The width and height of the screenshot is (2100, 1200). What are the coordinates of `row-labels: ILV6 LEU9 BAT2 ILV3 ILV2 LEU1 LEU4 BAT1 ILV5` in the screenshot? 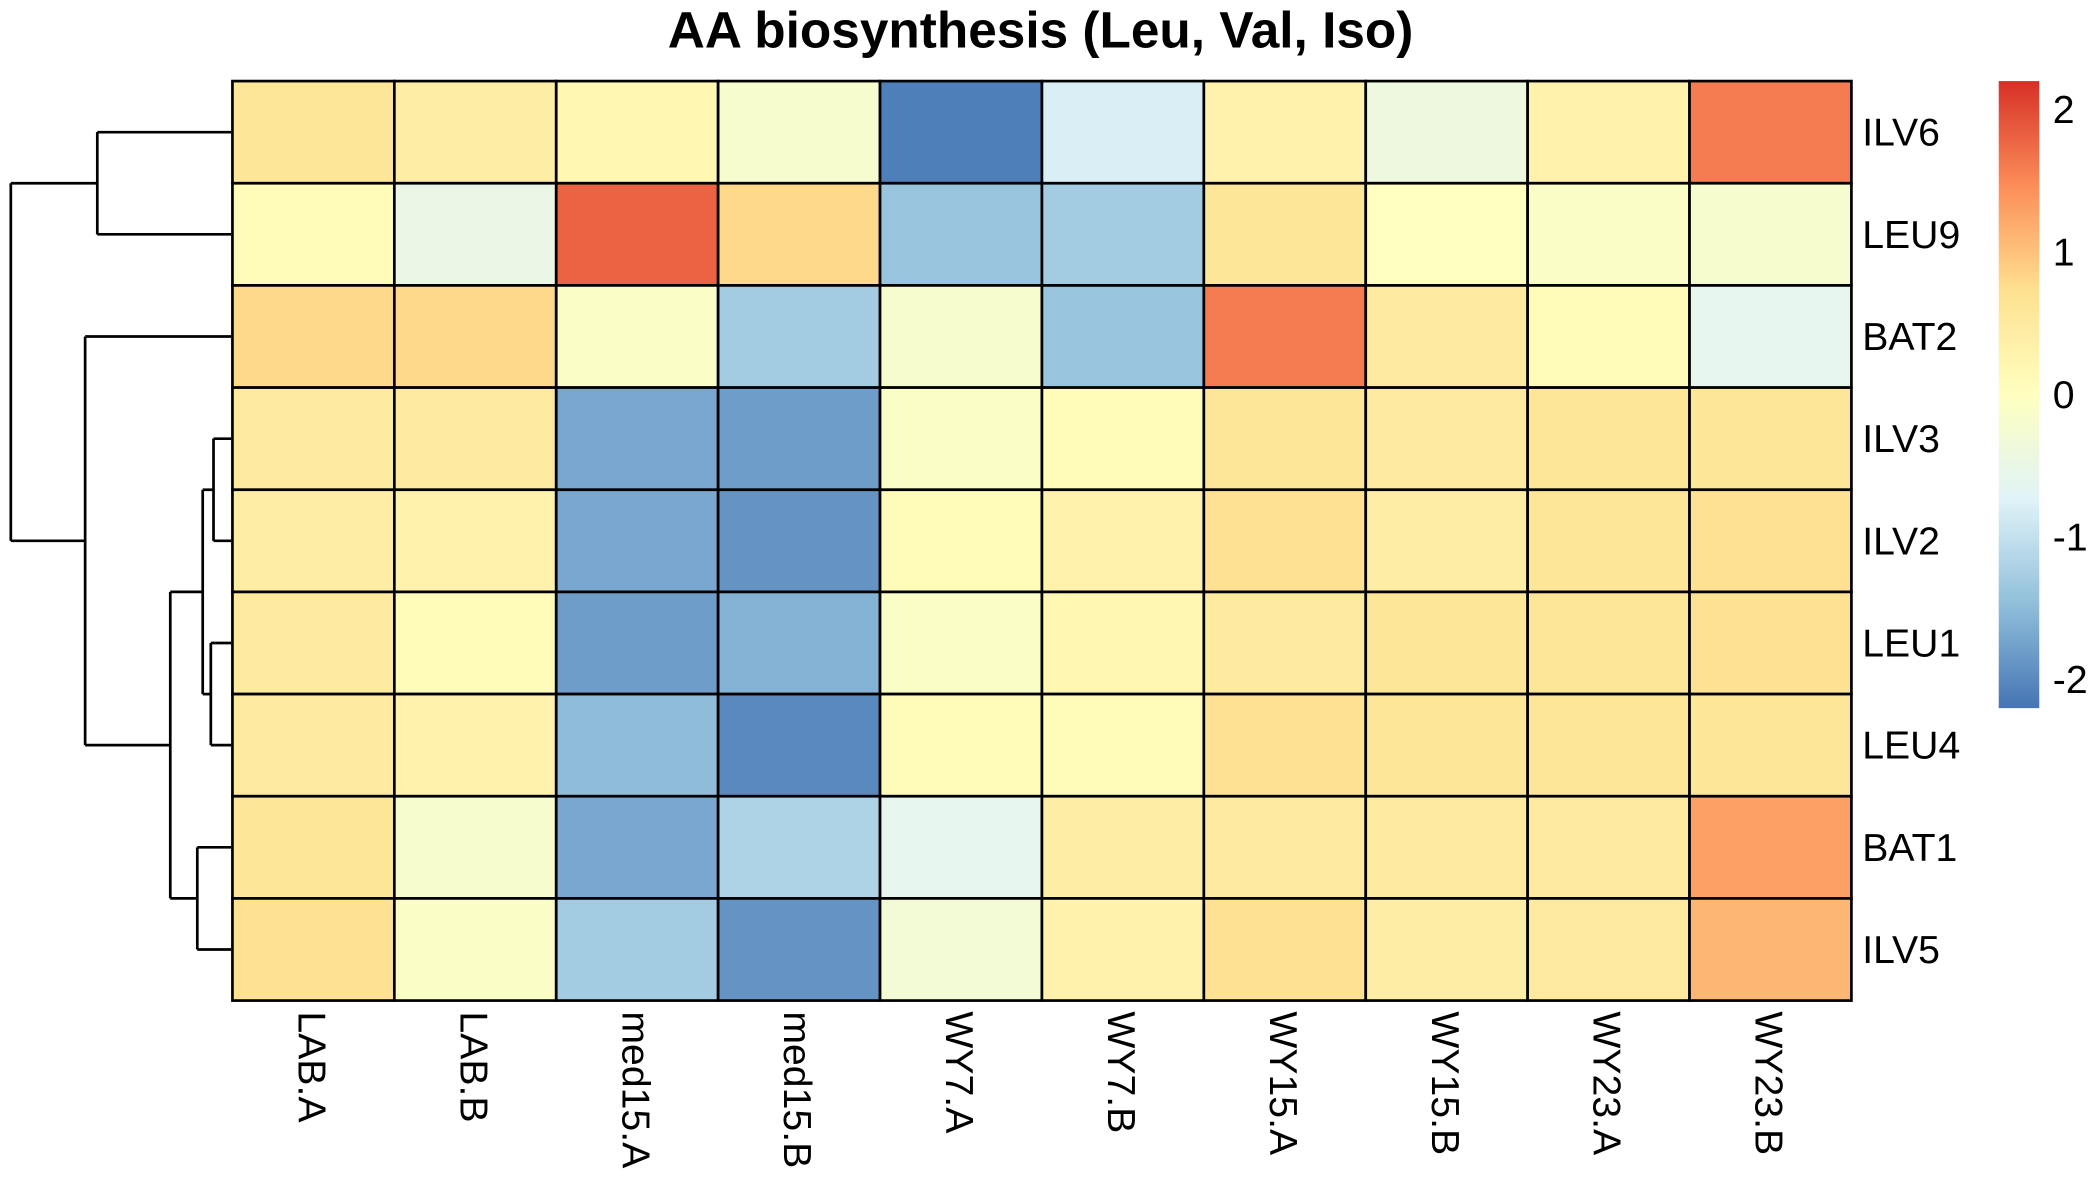 It's located at (1911, 542).